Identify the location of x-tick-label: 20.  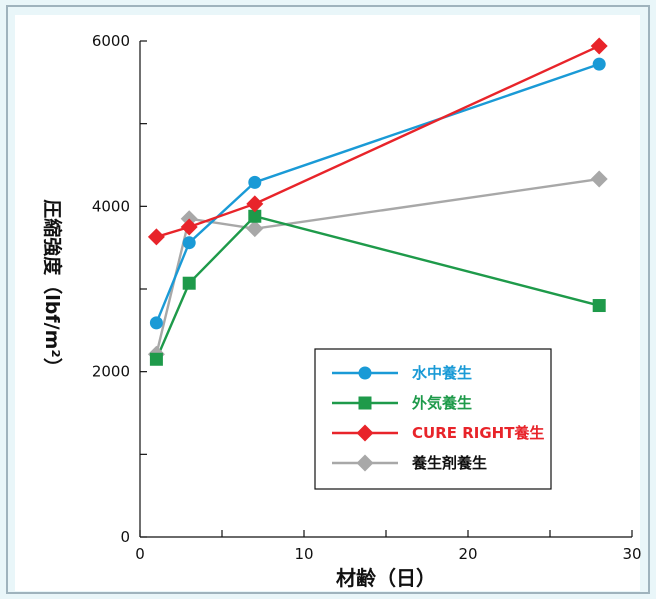
(467, 554).